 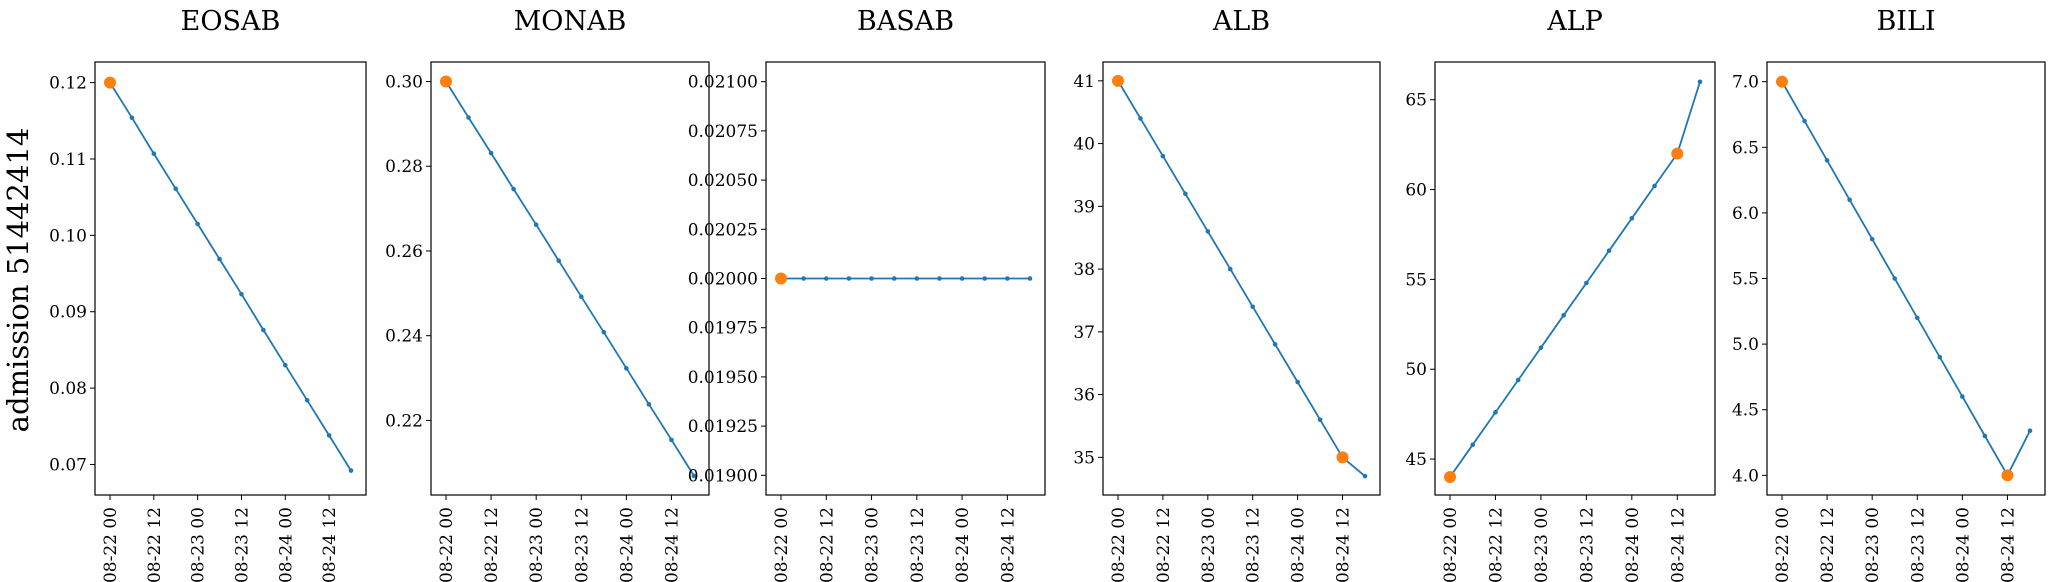 What do you see at coordinates (1745, 214) in the screenshot?
I see `y-tick-label: 6.0` at bounding box center [1745, 214].